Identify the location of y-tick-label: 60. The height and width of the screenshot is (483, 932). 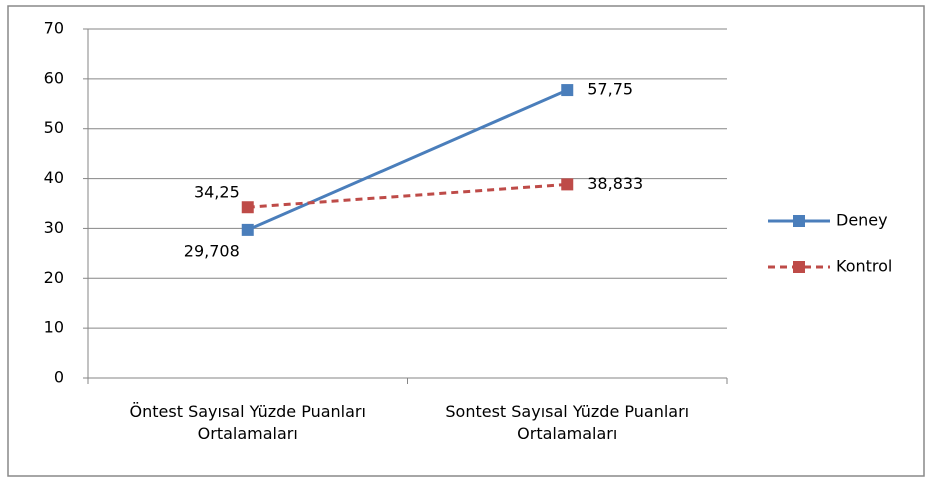
(54, 77).